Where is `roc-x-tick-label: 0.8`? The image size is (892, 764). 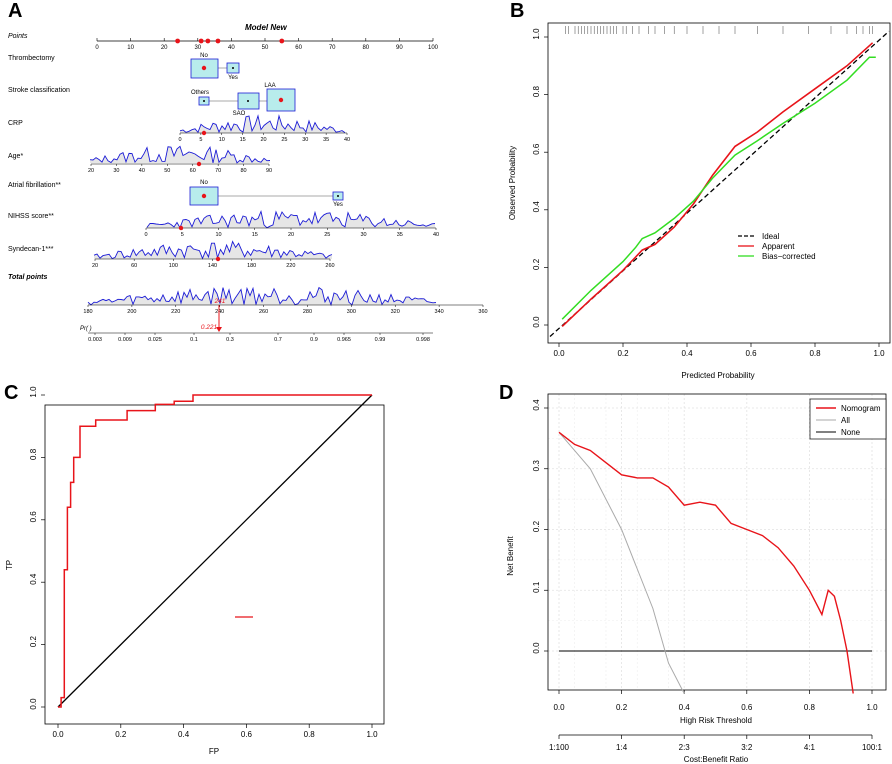 roc-x-tick-label: 0.8 is located at coordinates (310, 734).